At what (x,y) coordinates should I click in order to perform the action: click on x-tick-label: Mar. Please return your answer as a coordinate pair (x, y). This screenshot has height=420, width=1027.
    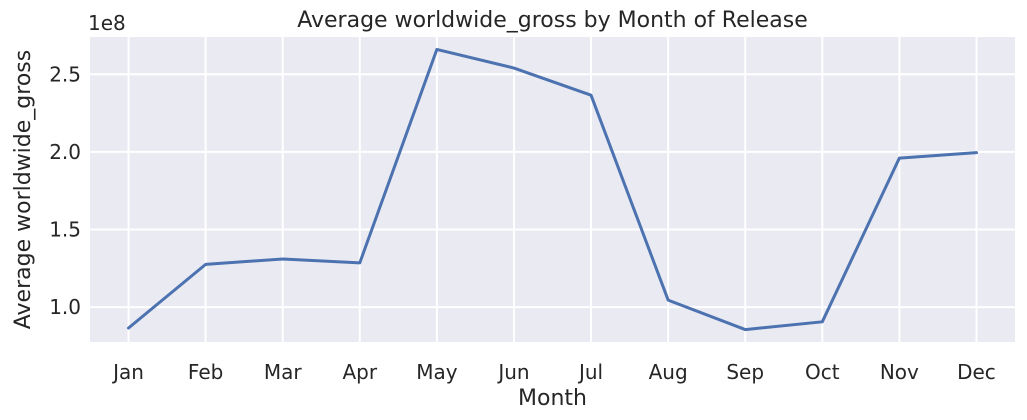
    Looking at the image, I should click on (283, 372).